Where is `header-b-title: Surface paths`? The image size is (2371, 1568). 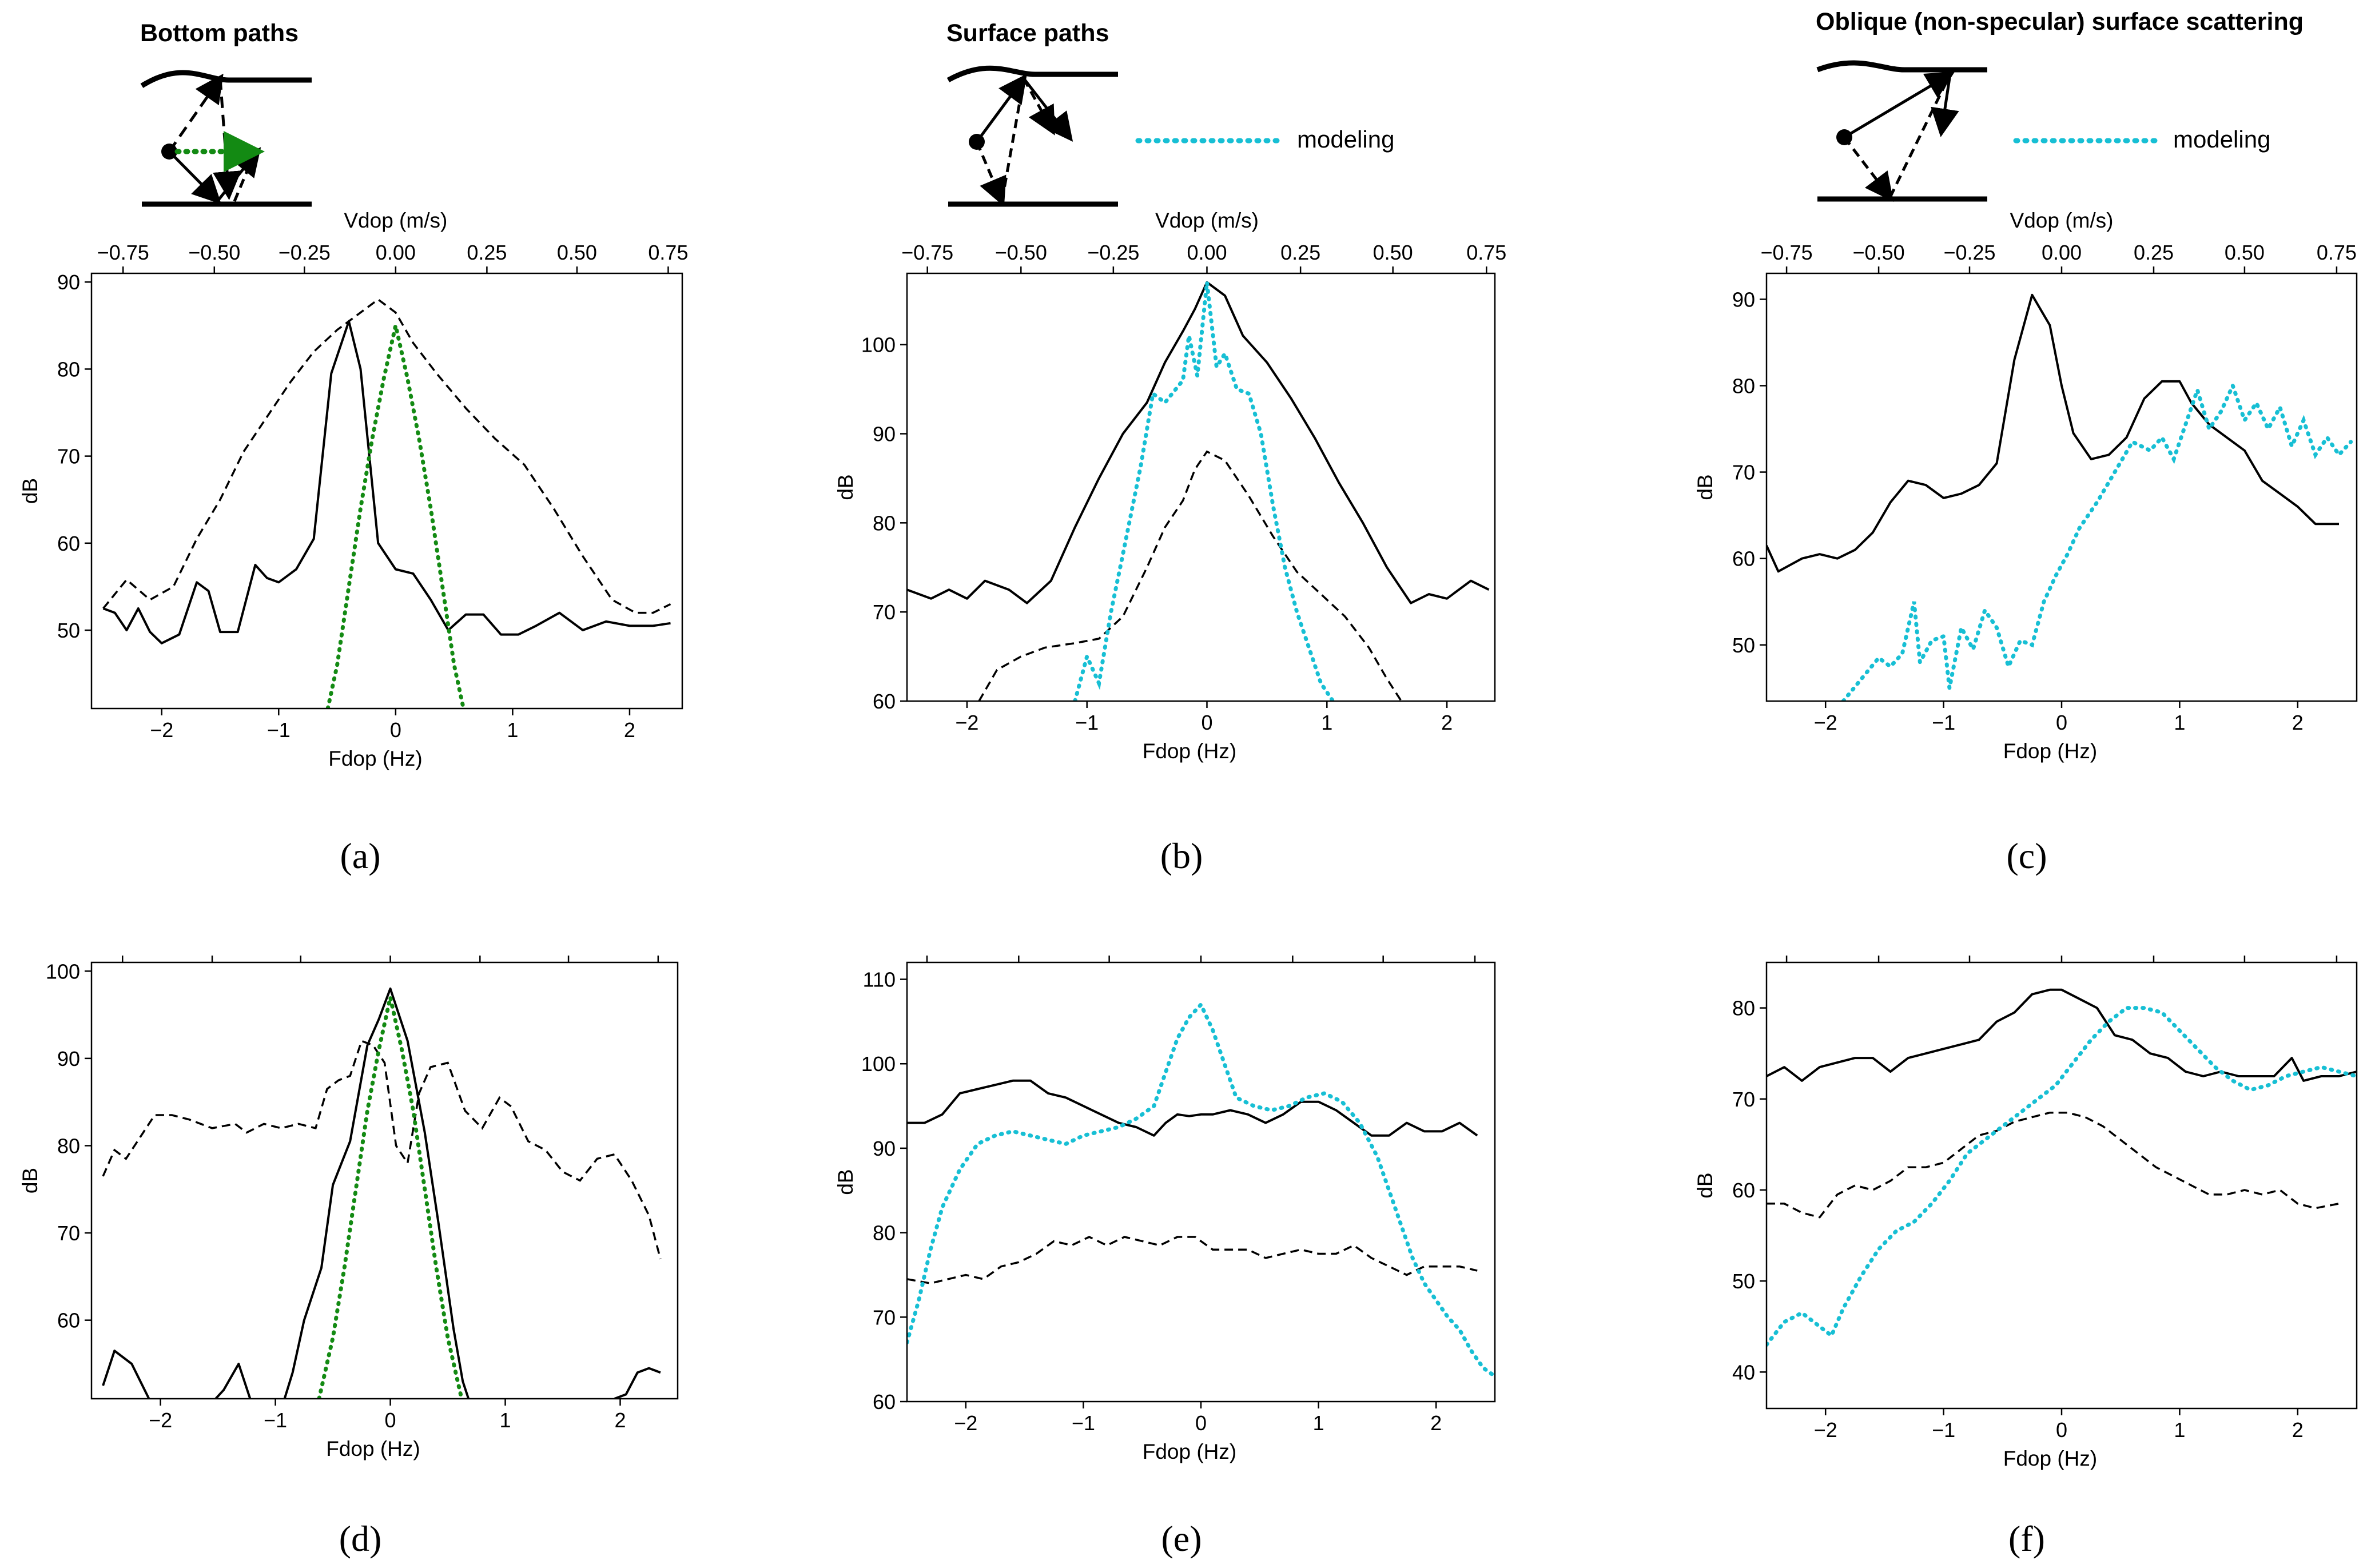 header-b-title: Surface paths is located at coordinates (1027, 33).